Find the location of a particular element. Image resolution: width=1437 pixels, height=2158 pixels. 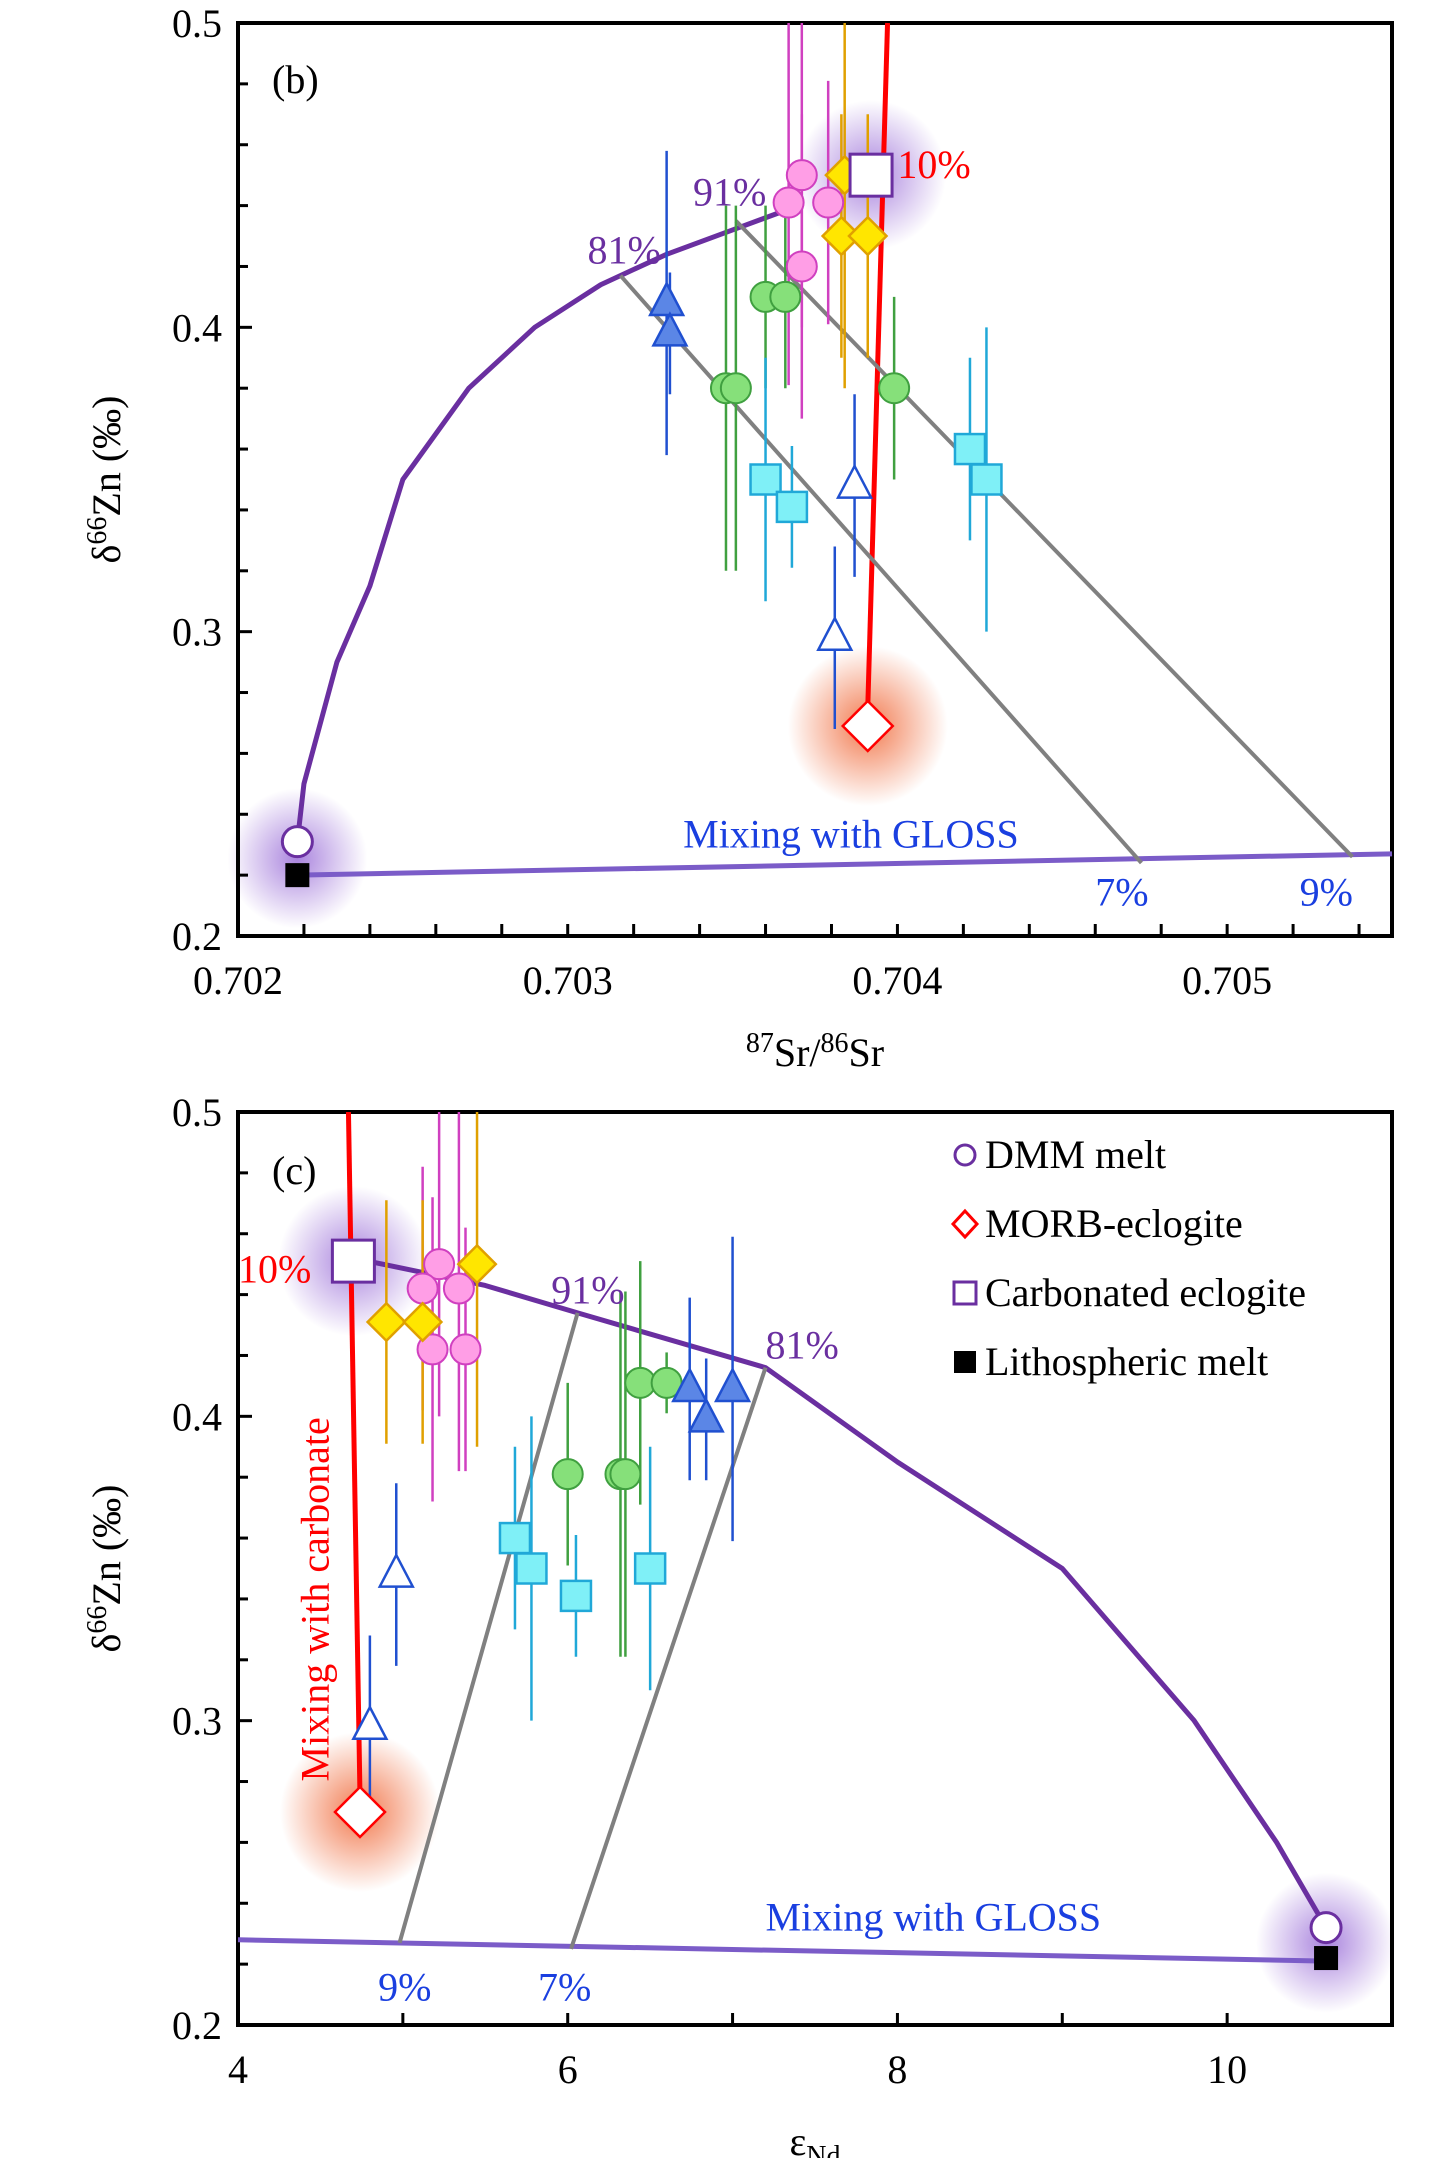

x-axis-label: 87Sr/86Sr is located at coordinates (815, 1051).